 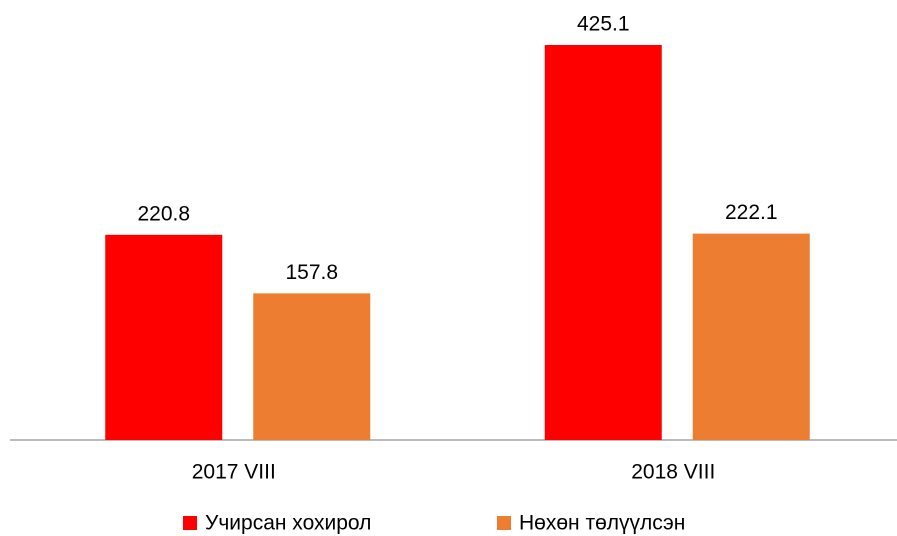 I want to click on legend-label: Учирсан хохирол, so click(x=288, y=523).